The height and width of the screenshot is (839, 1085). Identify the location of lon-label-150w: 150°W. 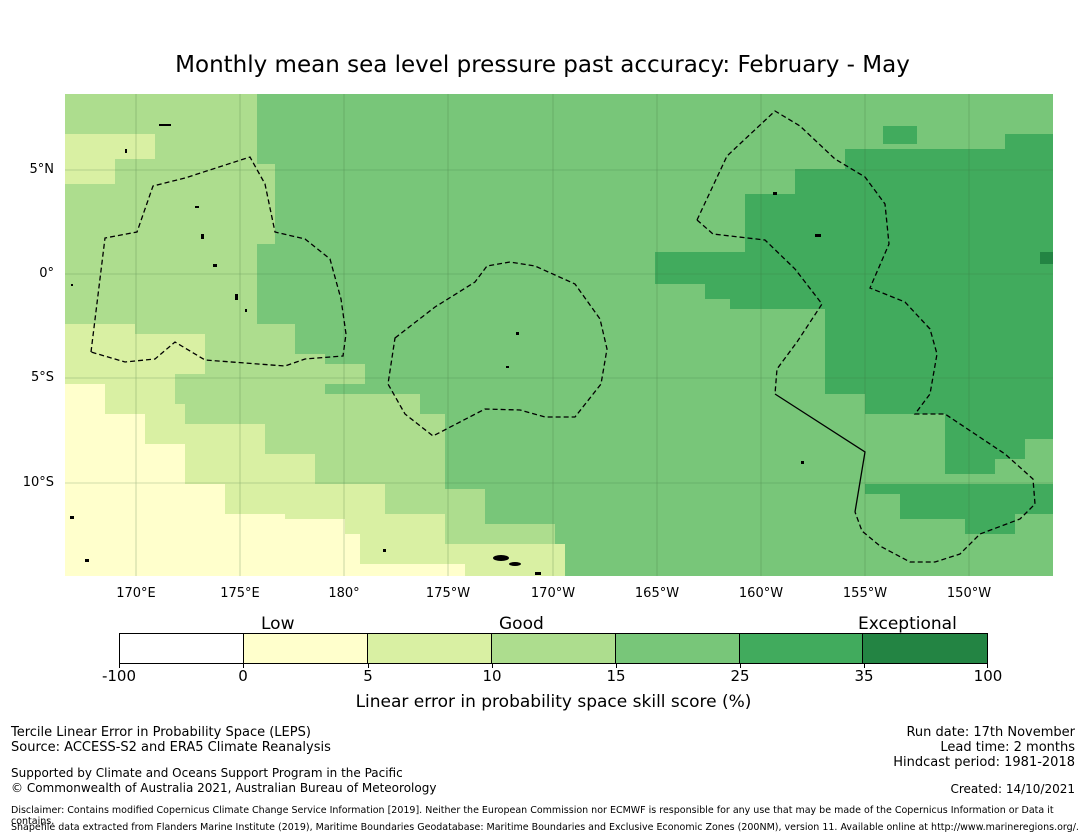
(969, 593).